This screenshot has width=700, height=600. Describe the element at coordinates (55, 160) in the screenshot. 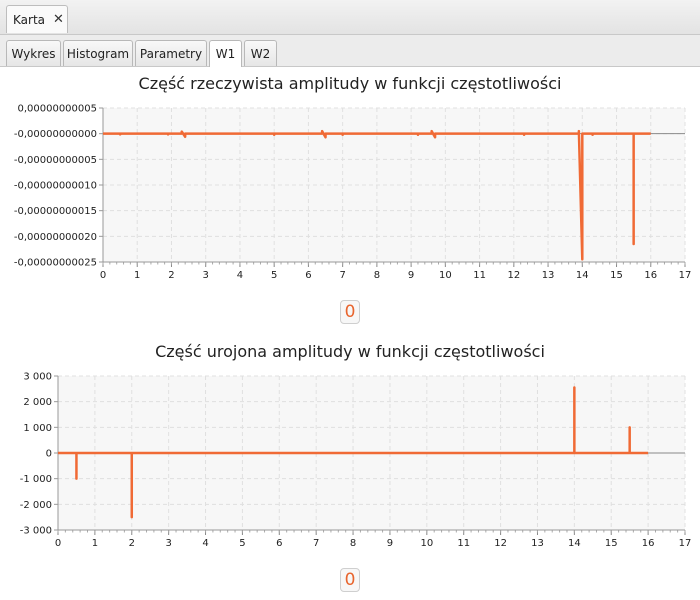

I see `y-tick-label: -0,00000000005` at that location.